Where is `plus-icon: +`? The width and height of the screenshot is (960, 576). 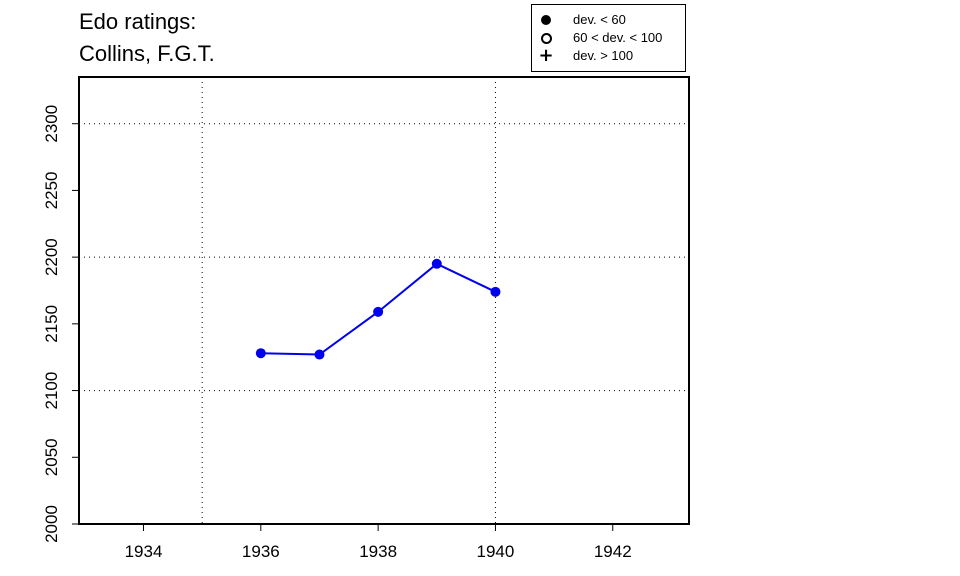 plus-icon: + is located at coordinates (546, 55).